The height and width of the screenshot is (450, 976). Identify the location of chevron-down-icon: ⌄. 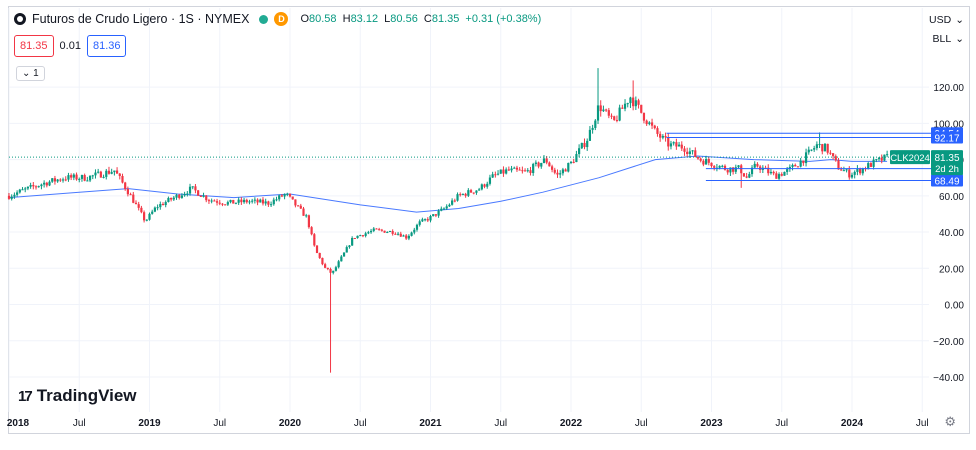
(26, 73).